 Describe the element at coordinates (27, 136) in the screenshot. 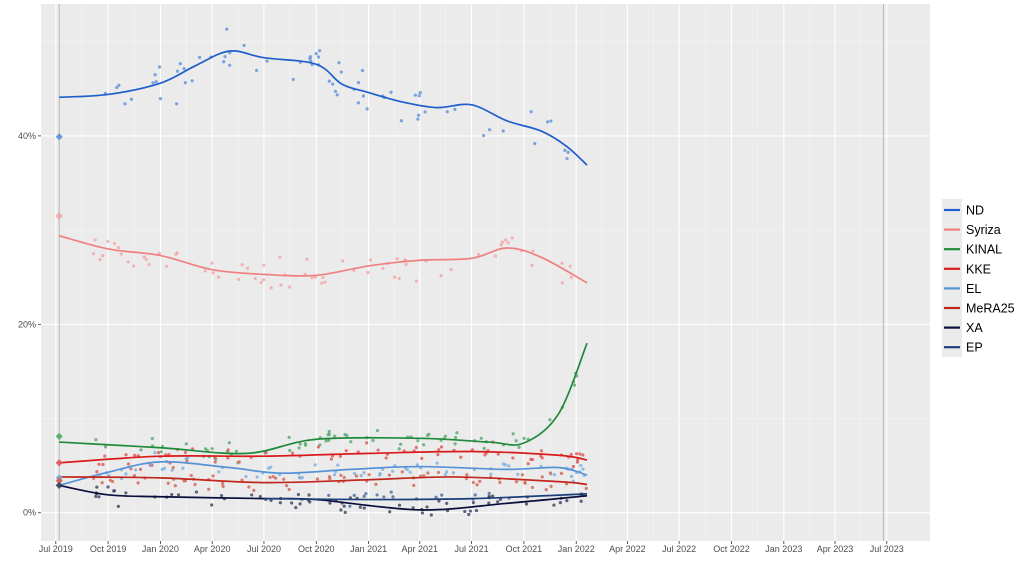

I see `y-tick-label: 40%` at that location.